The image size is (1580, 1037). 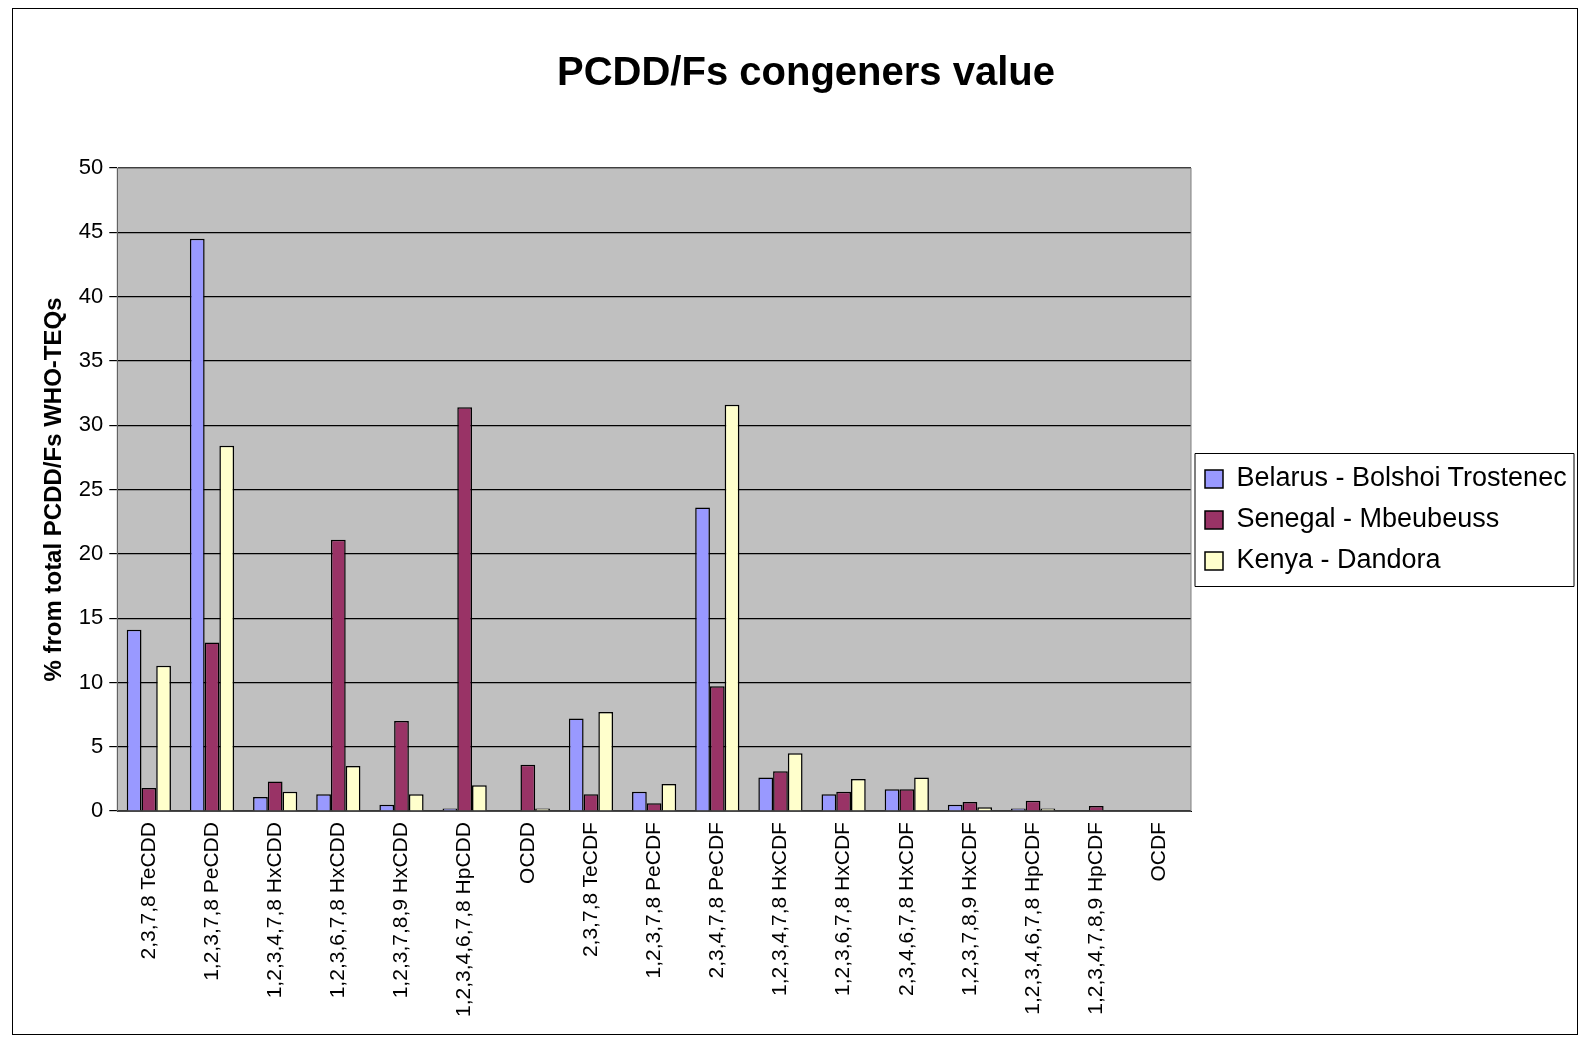 What do you see at coordinates (91, 424) in the screenshot?
I see `y-tick-label: 30` at bounding box center [91, 424].